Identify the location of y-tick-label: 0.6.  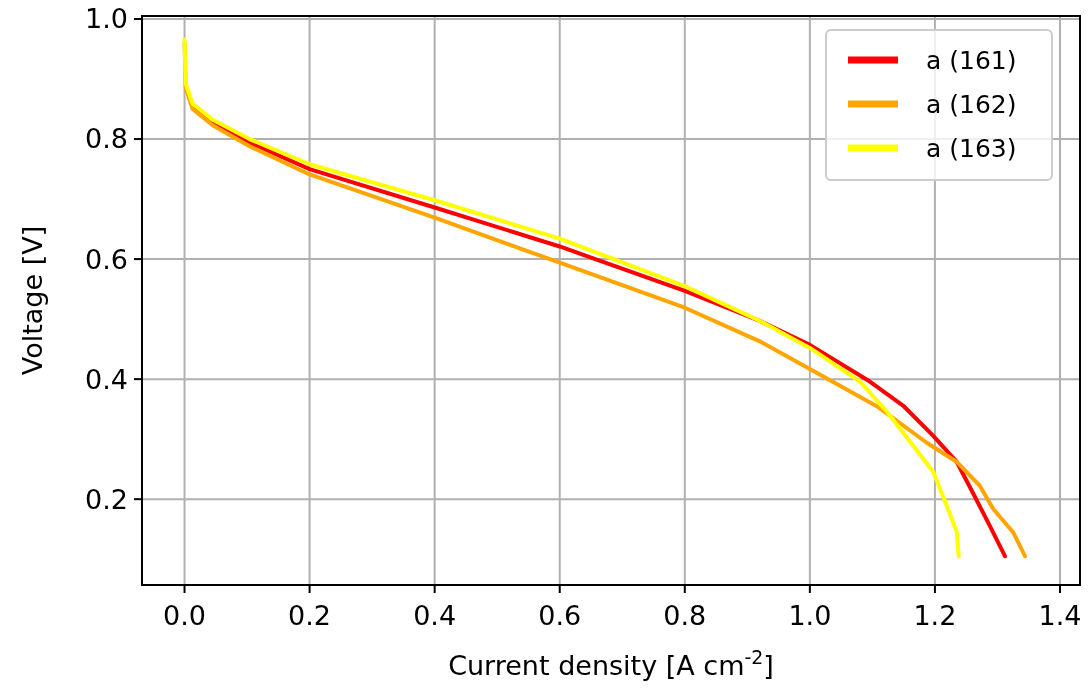
(106, 259).